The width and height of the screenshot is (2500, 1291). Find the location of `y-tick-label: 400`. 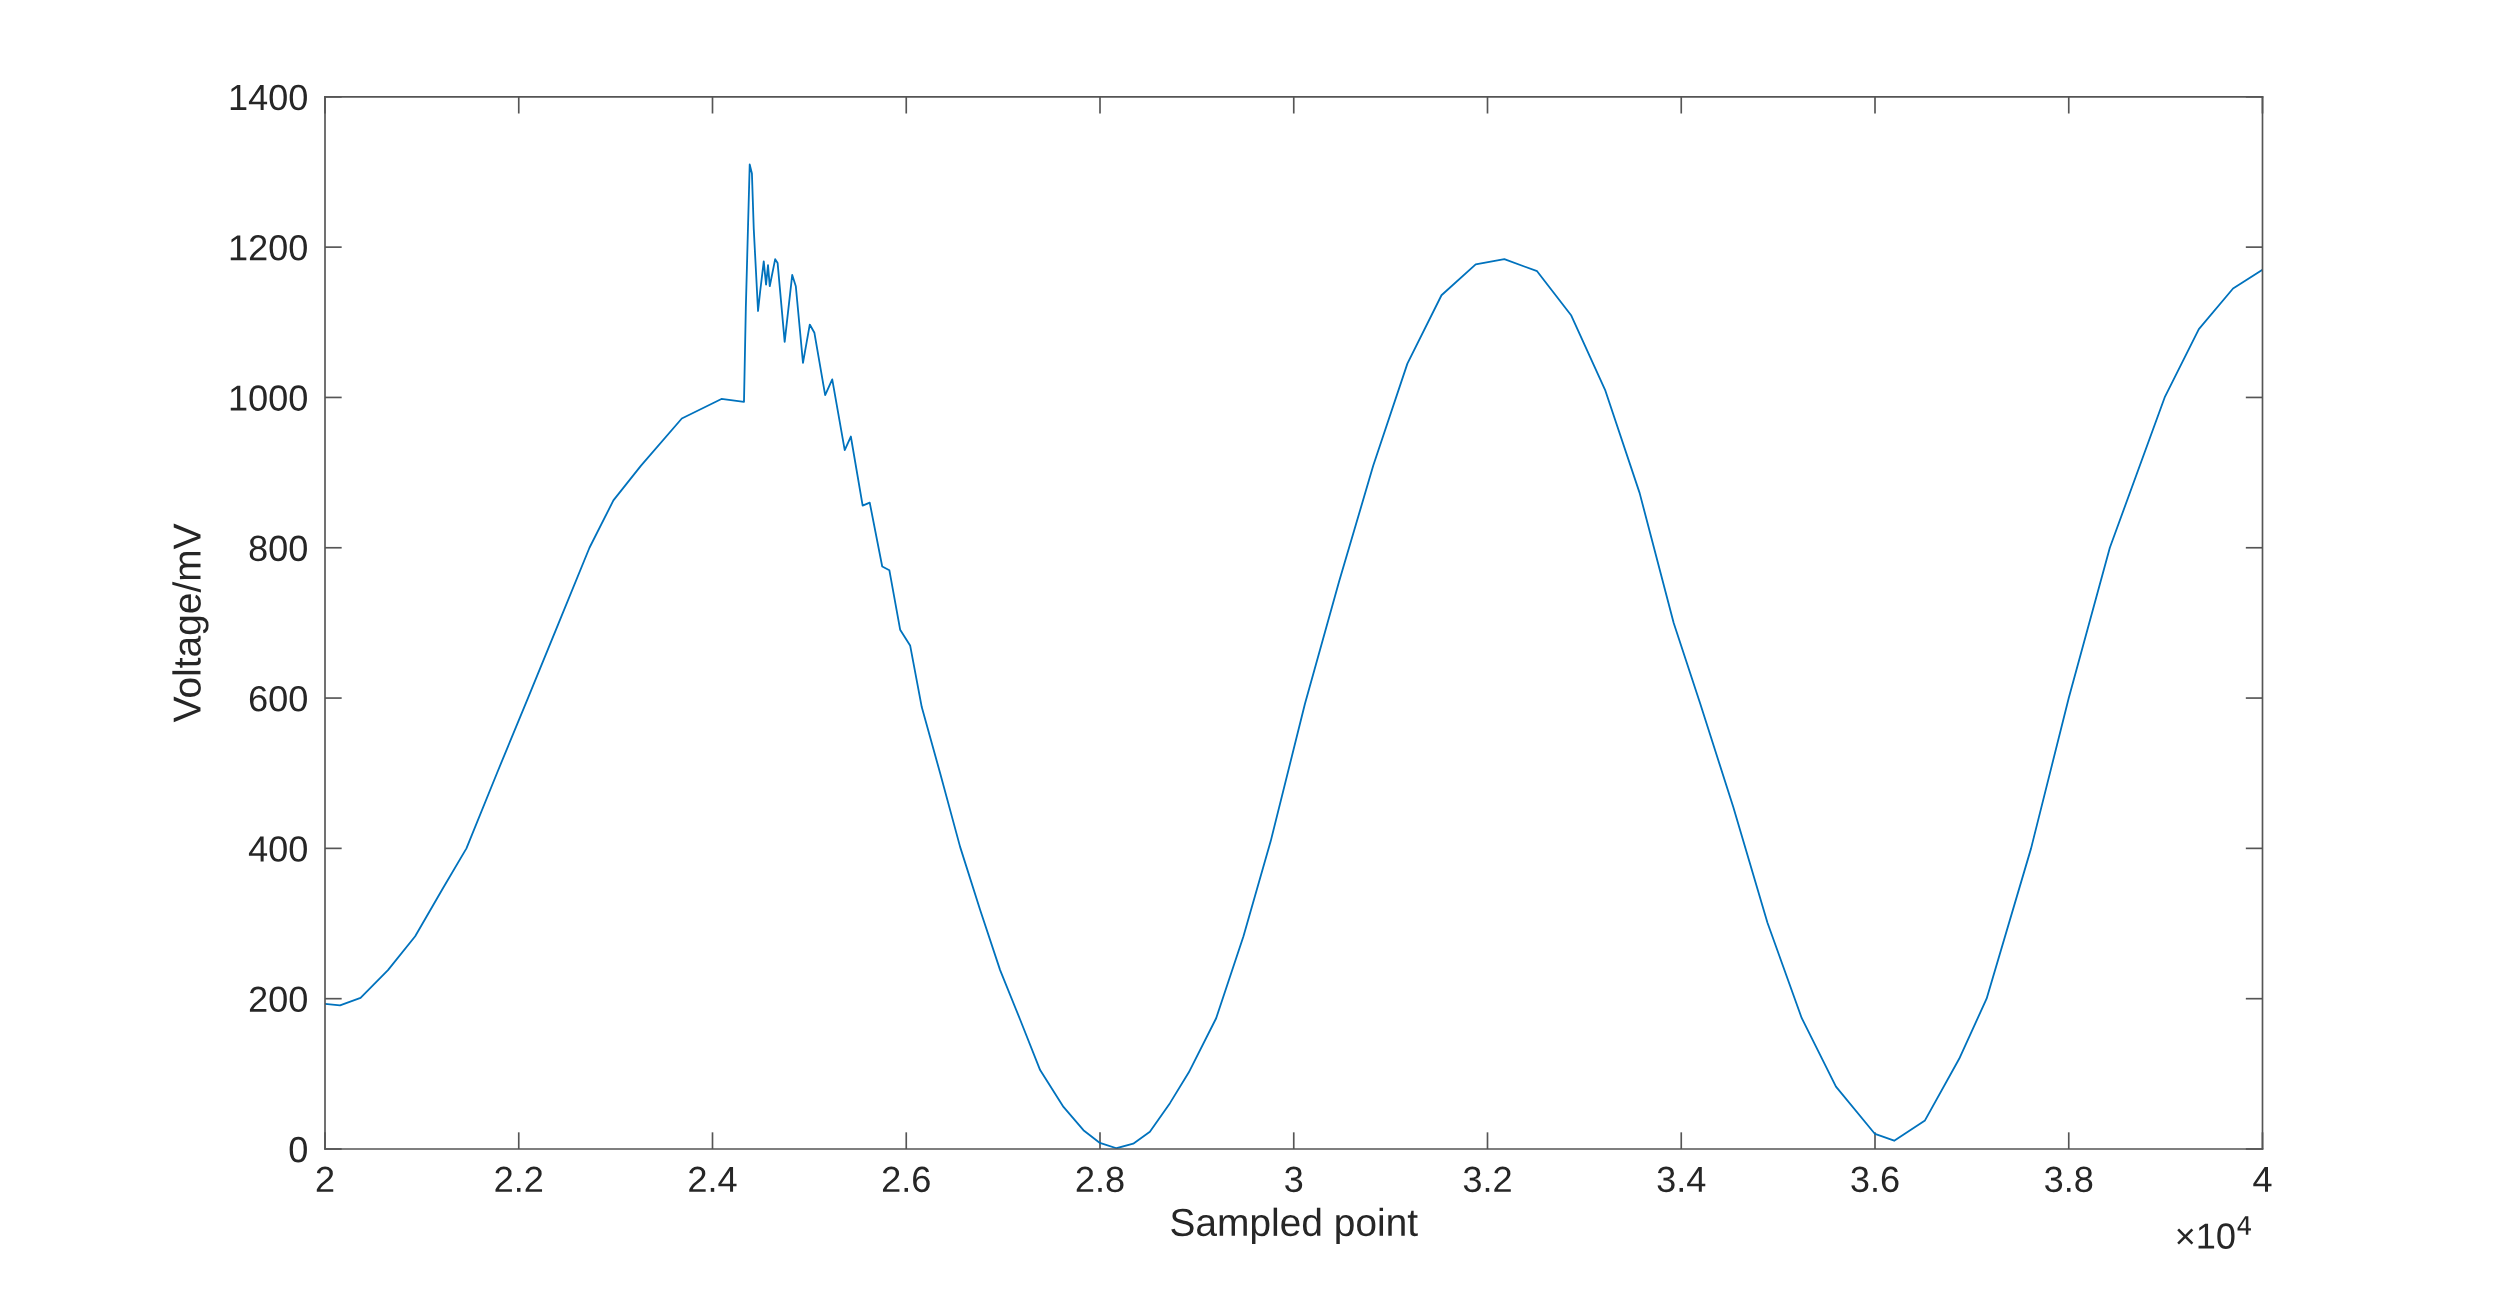

y-tick-label: 400 is located at coordinates (277, 849).